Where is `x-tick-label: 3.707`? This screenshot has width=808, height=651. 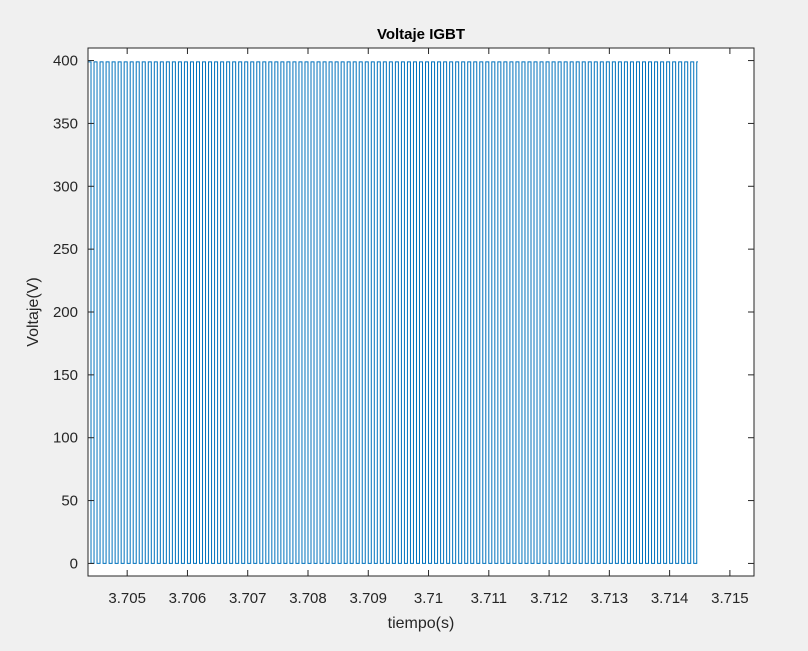
x-tick-label: 3.707 is located at coordinates (248, 598).